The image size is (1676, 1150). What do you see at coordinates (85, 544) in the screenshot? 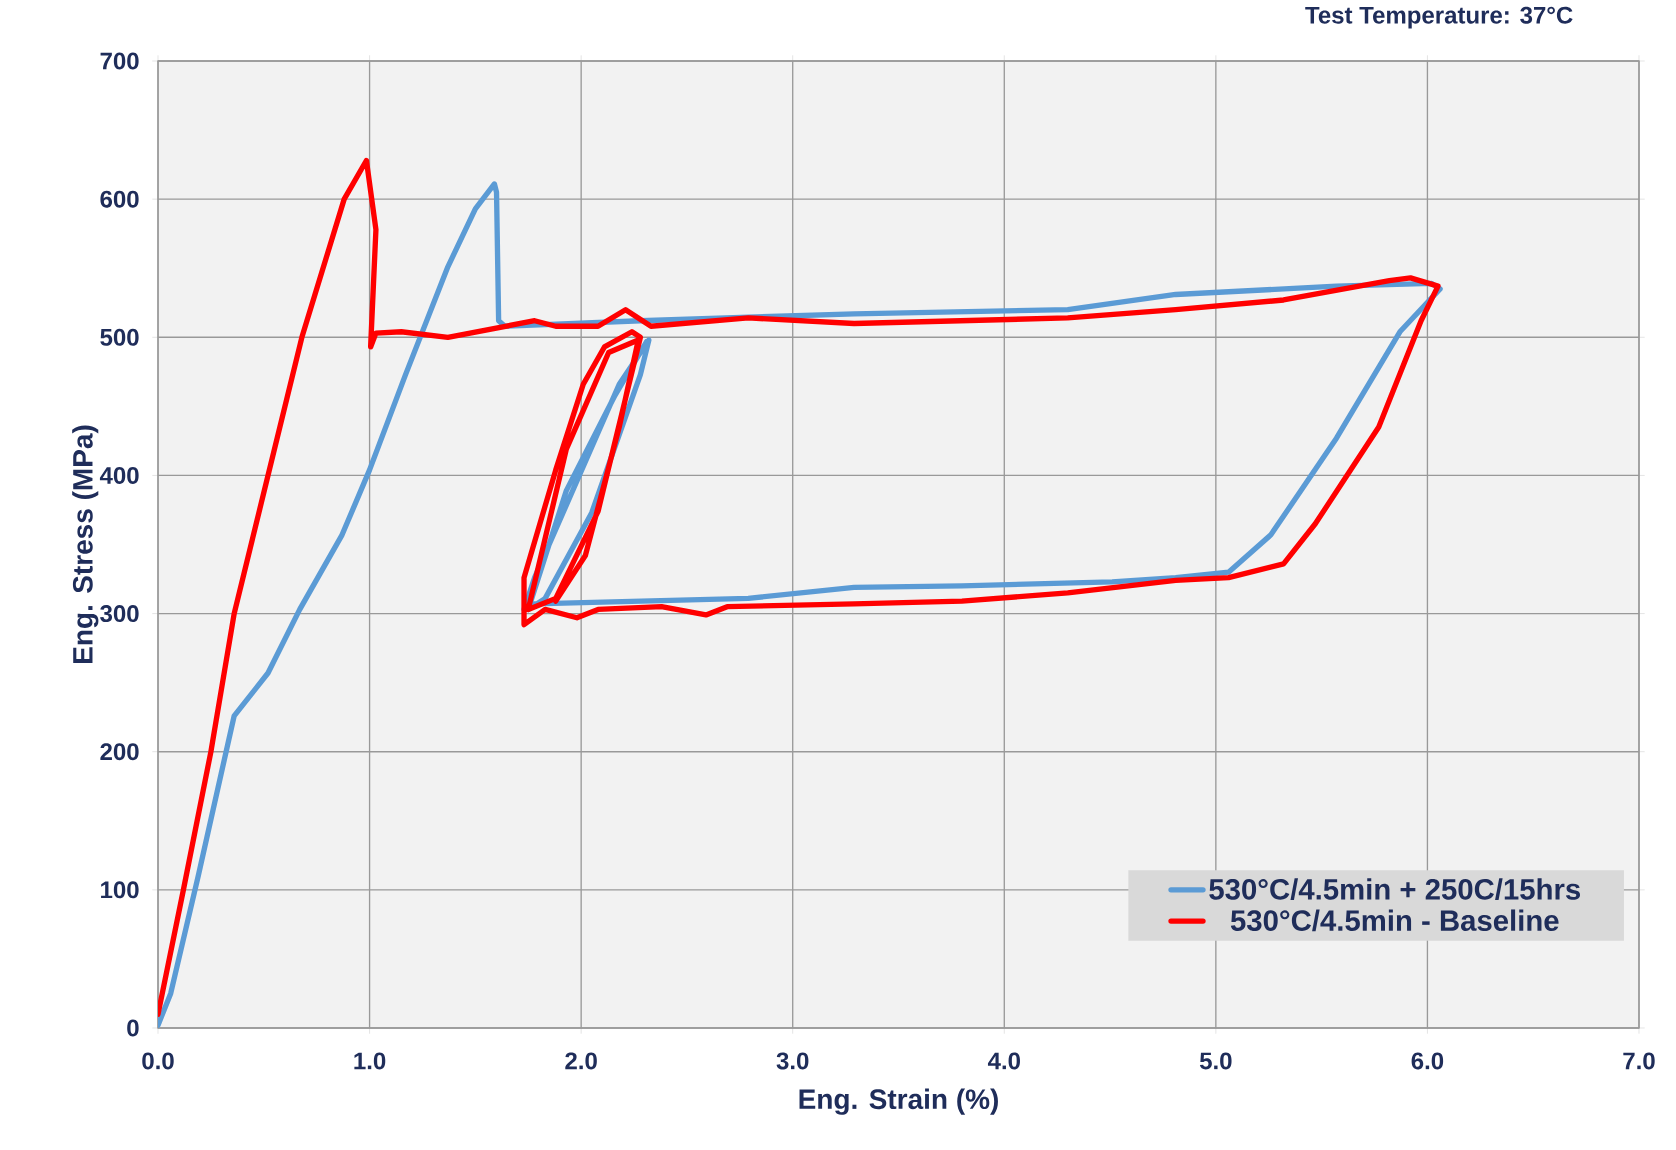
I see `y-axis-title: Eng. Stress (MPa)` at bounding box center [85, 544].